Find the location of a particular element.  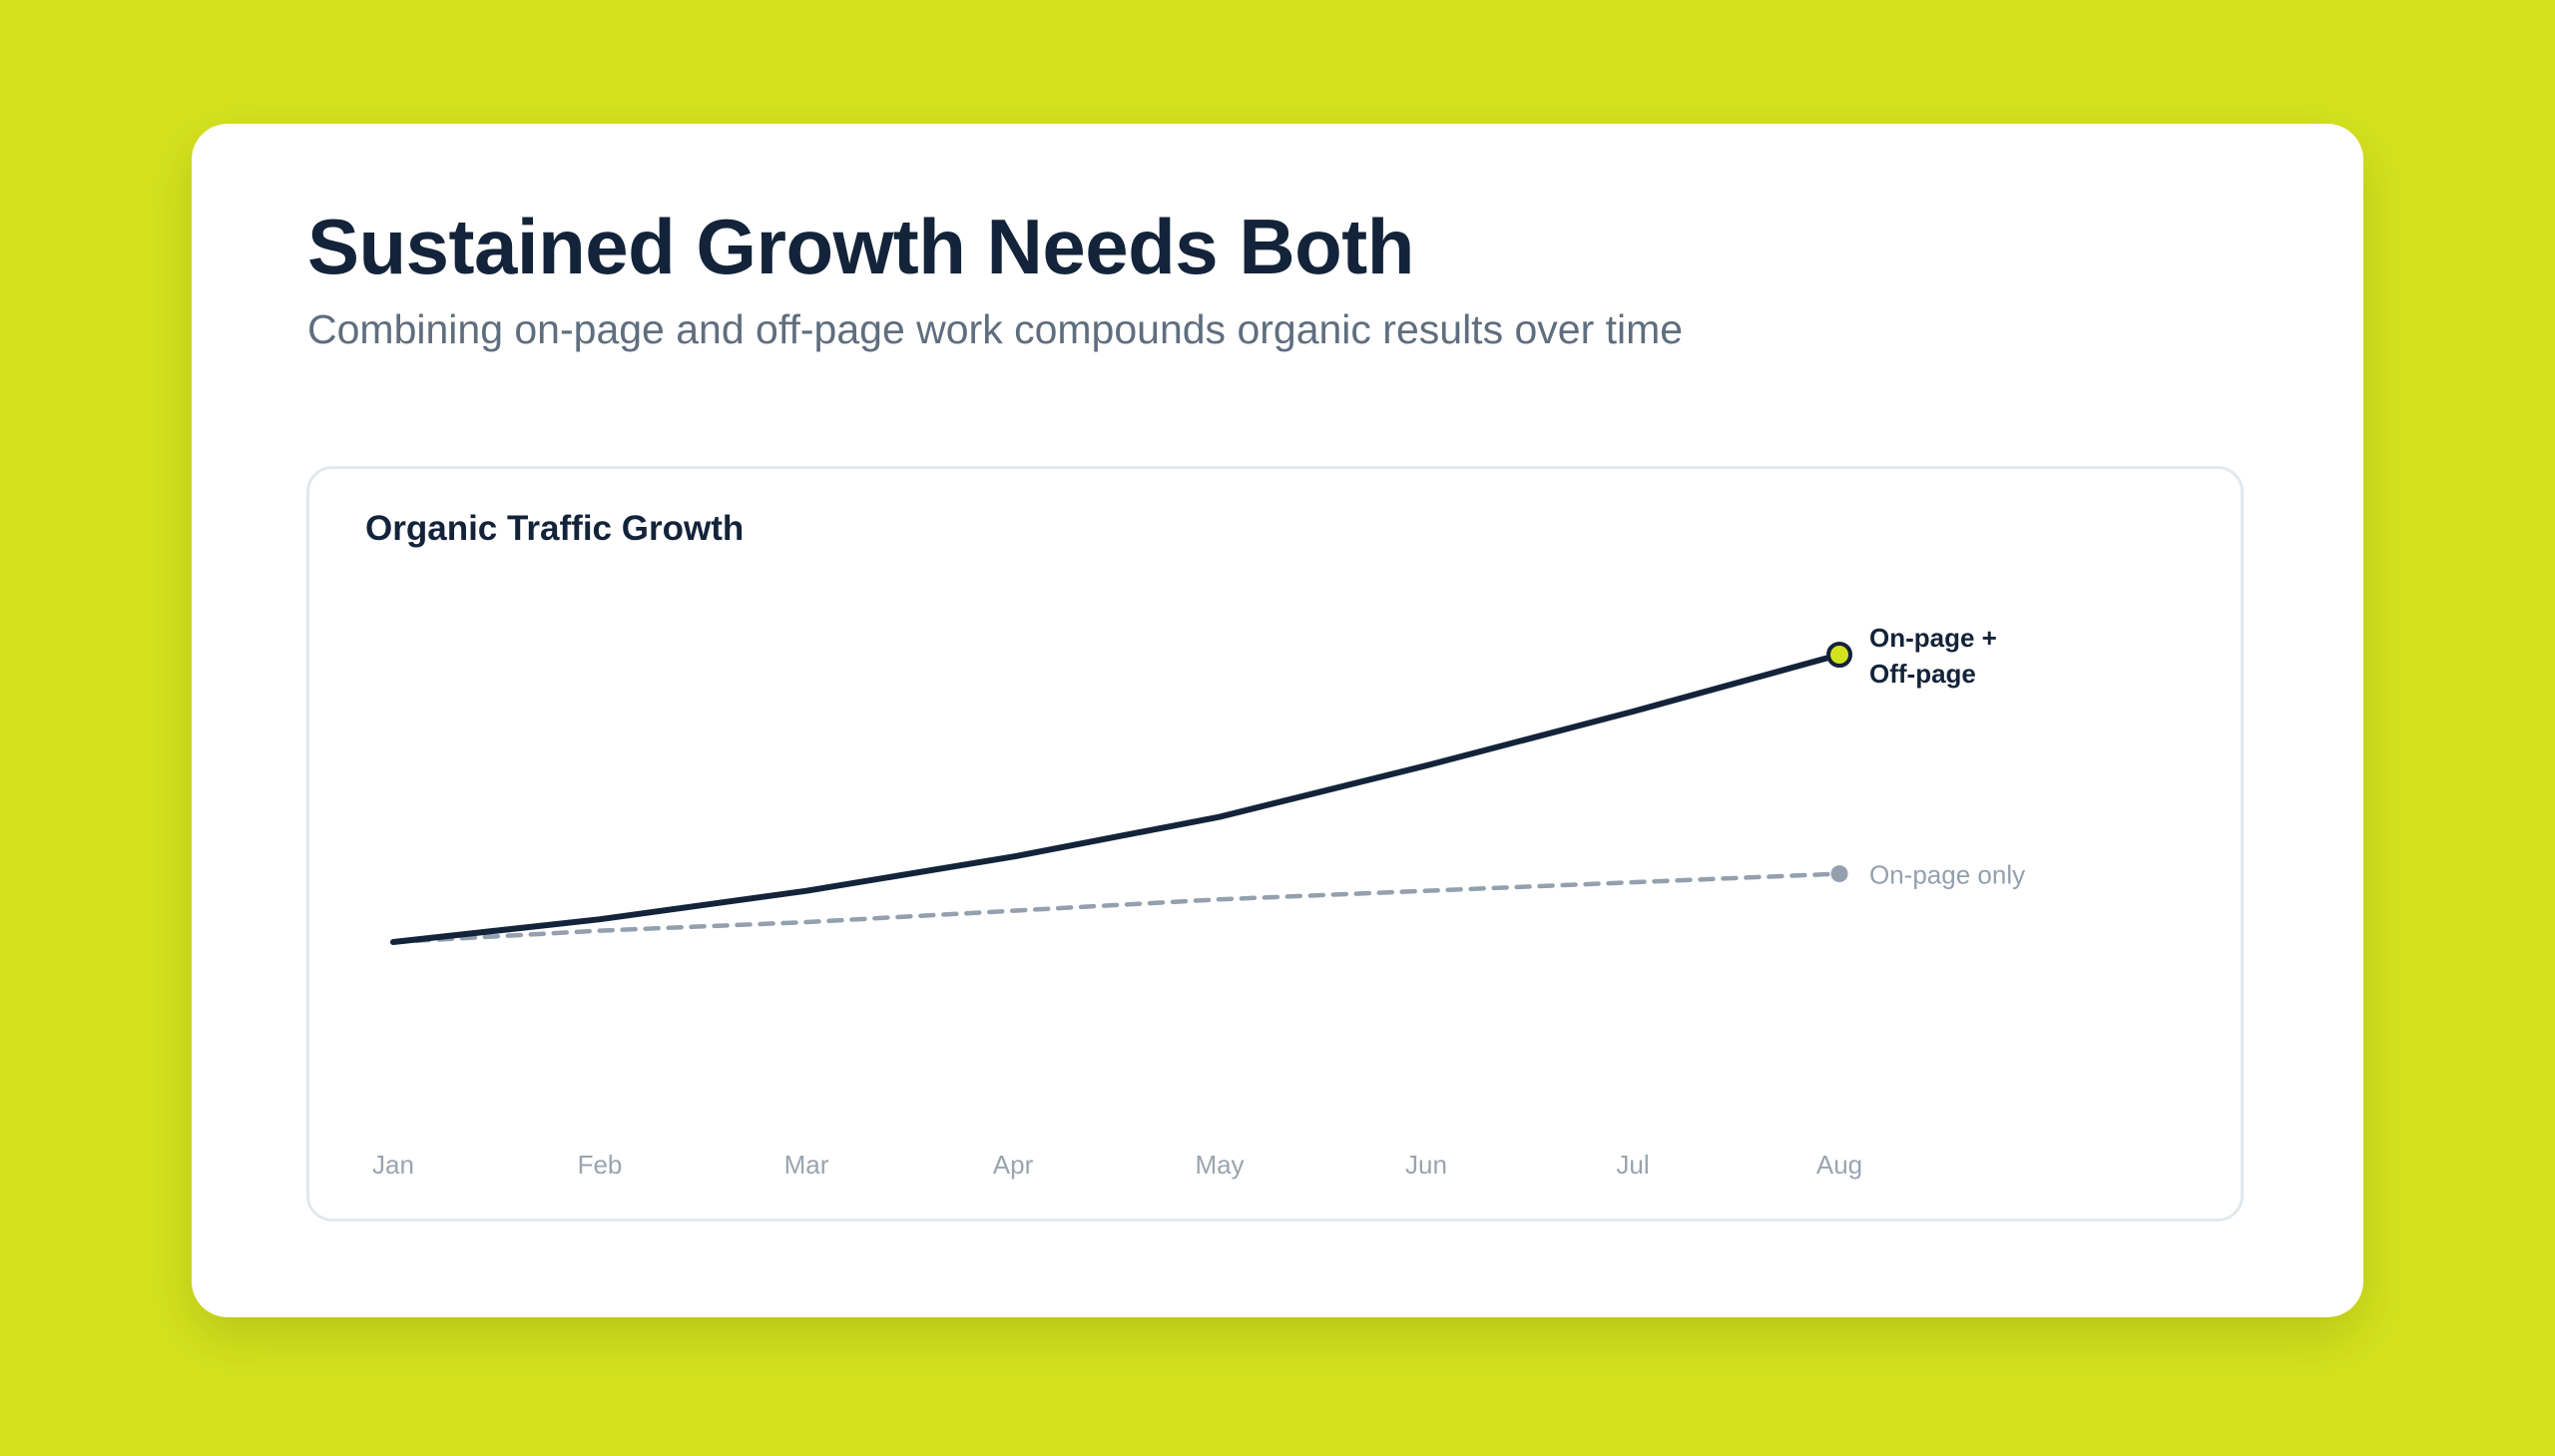

x-tick-label: Aug is located at coordinates (1839, 1165).